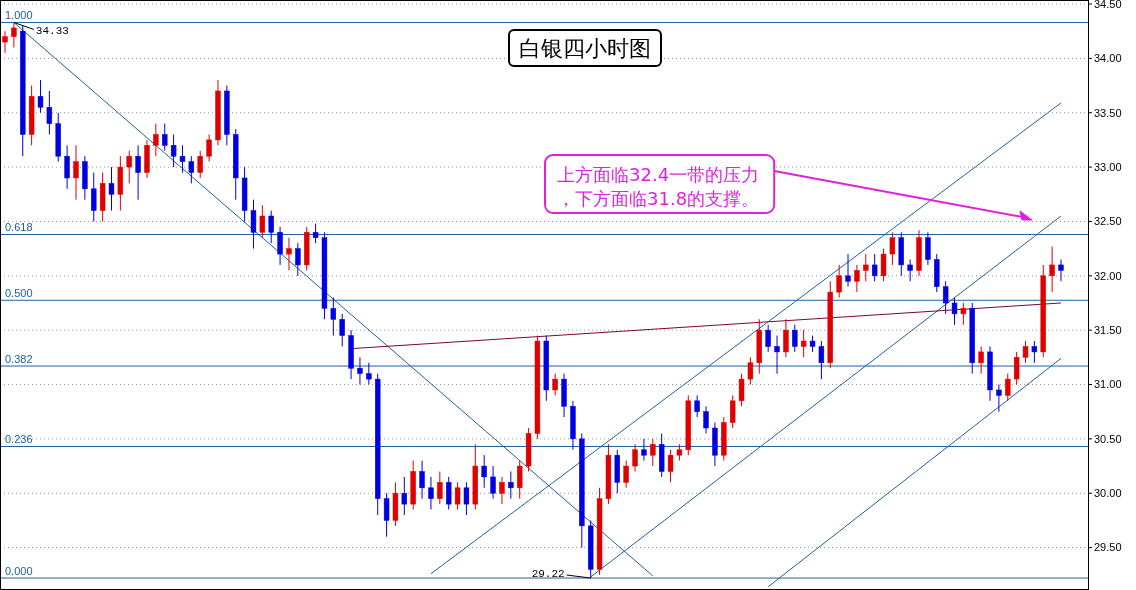 This screenshot has height=590, width=1136. What do you see at coordinates (1108, 438) in the screenshot?
I see `y-tick-label: 30.50` at bounding box center [1108, 438].